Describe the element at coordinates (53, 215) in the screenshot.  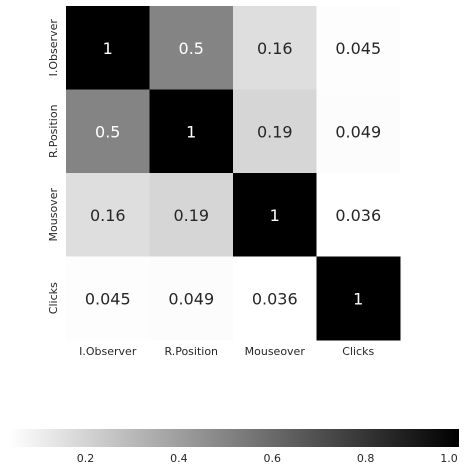
I see `y-tick-label: Mousover` at that location.